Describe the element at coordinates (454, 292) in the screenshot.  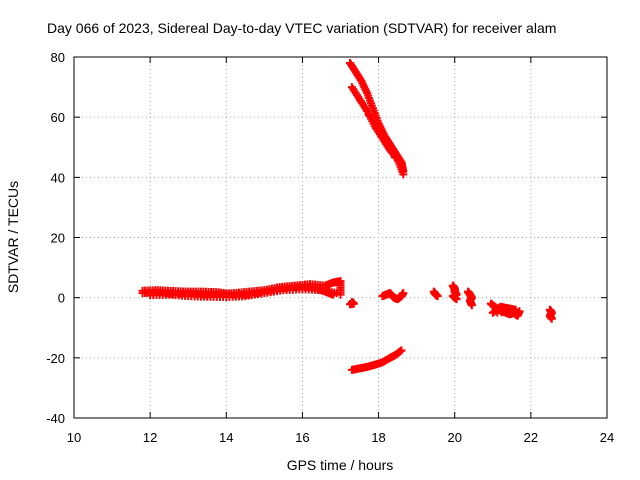
I see `series-cluster-20.0` at that location.